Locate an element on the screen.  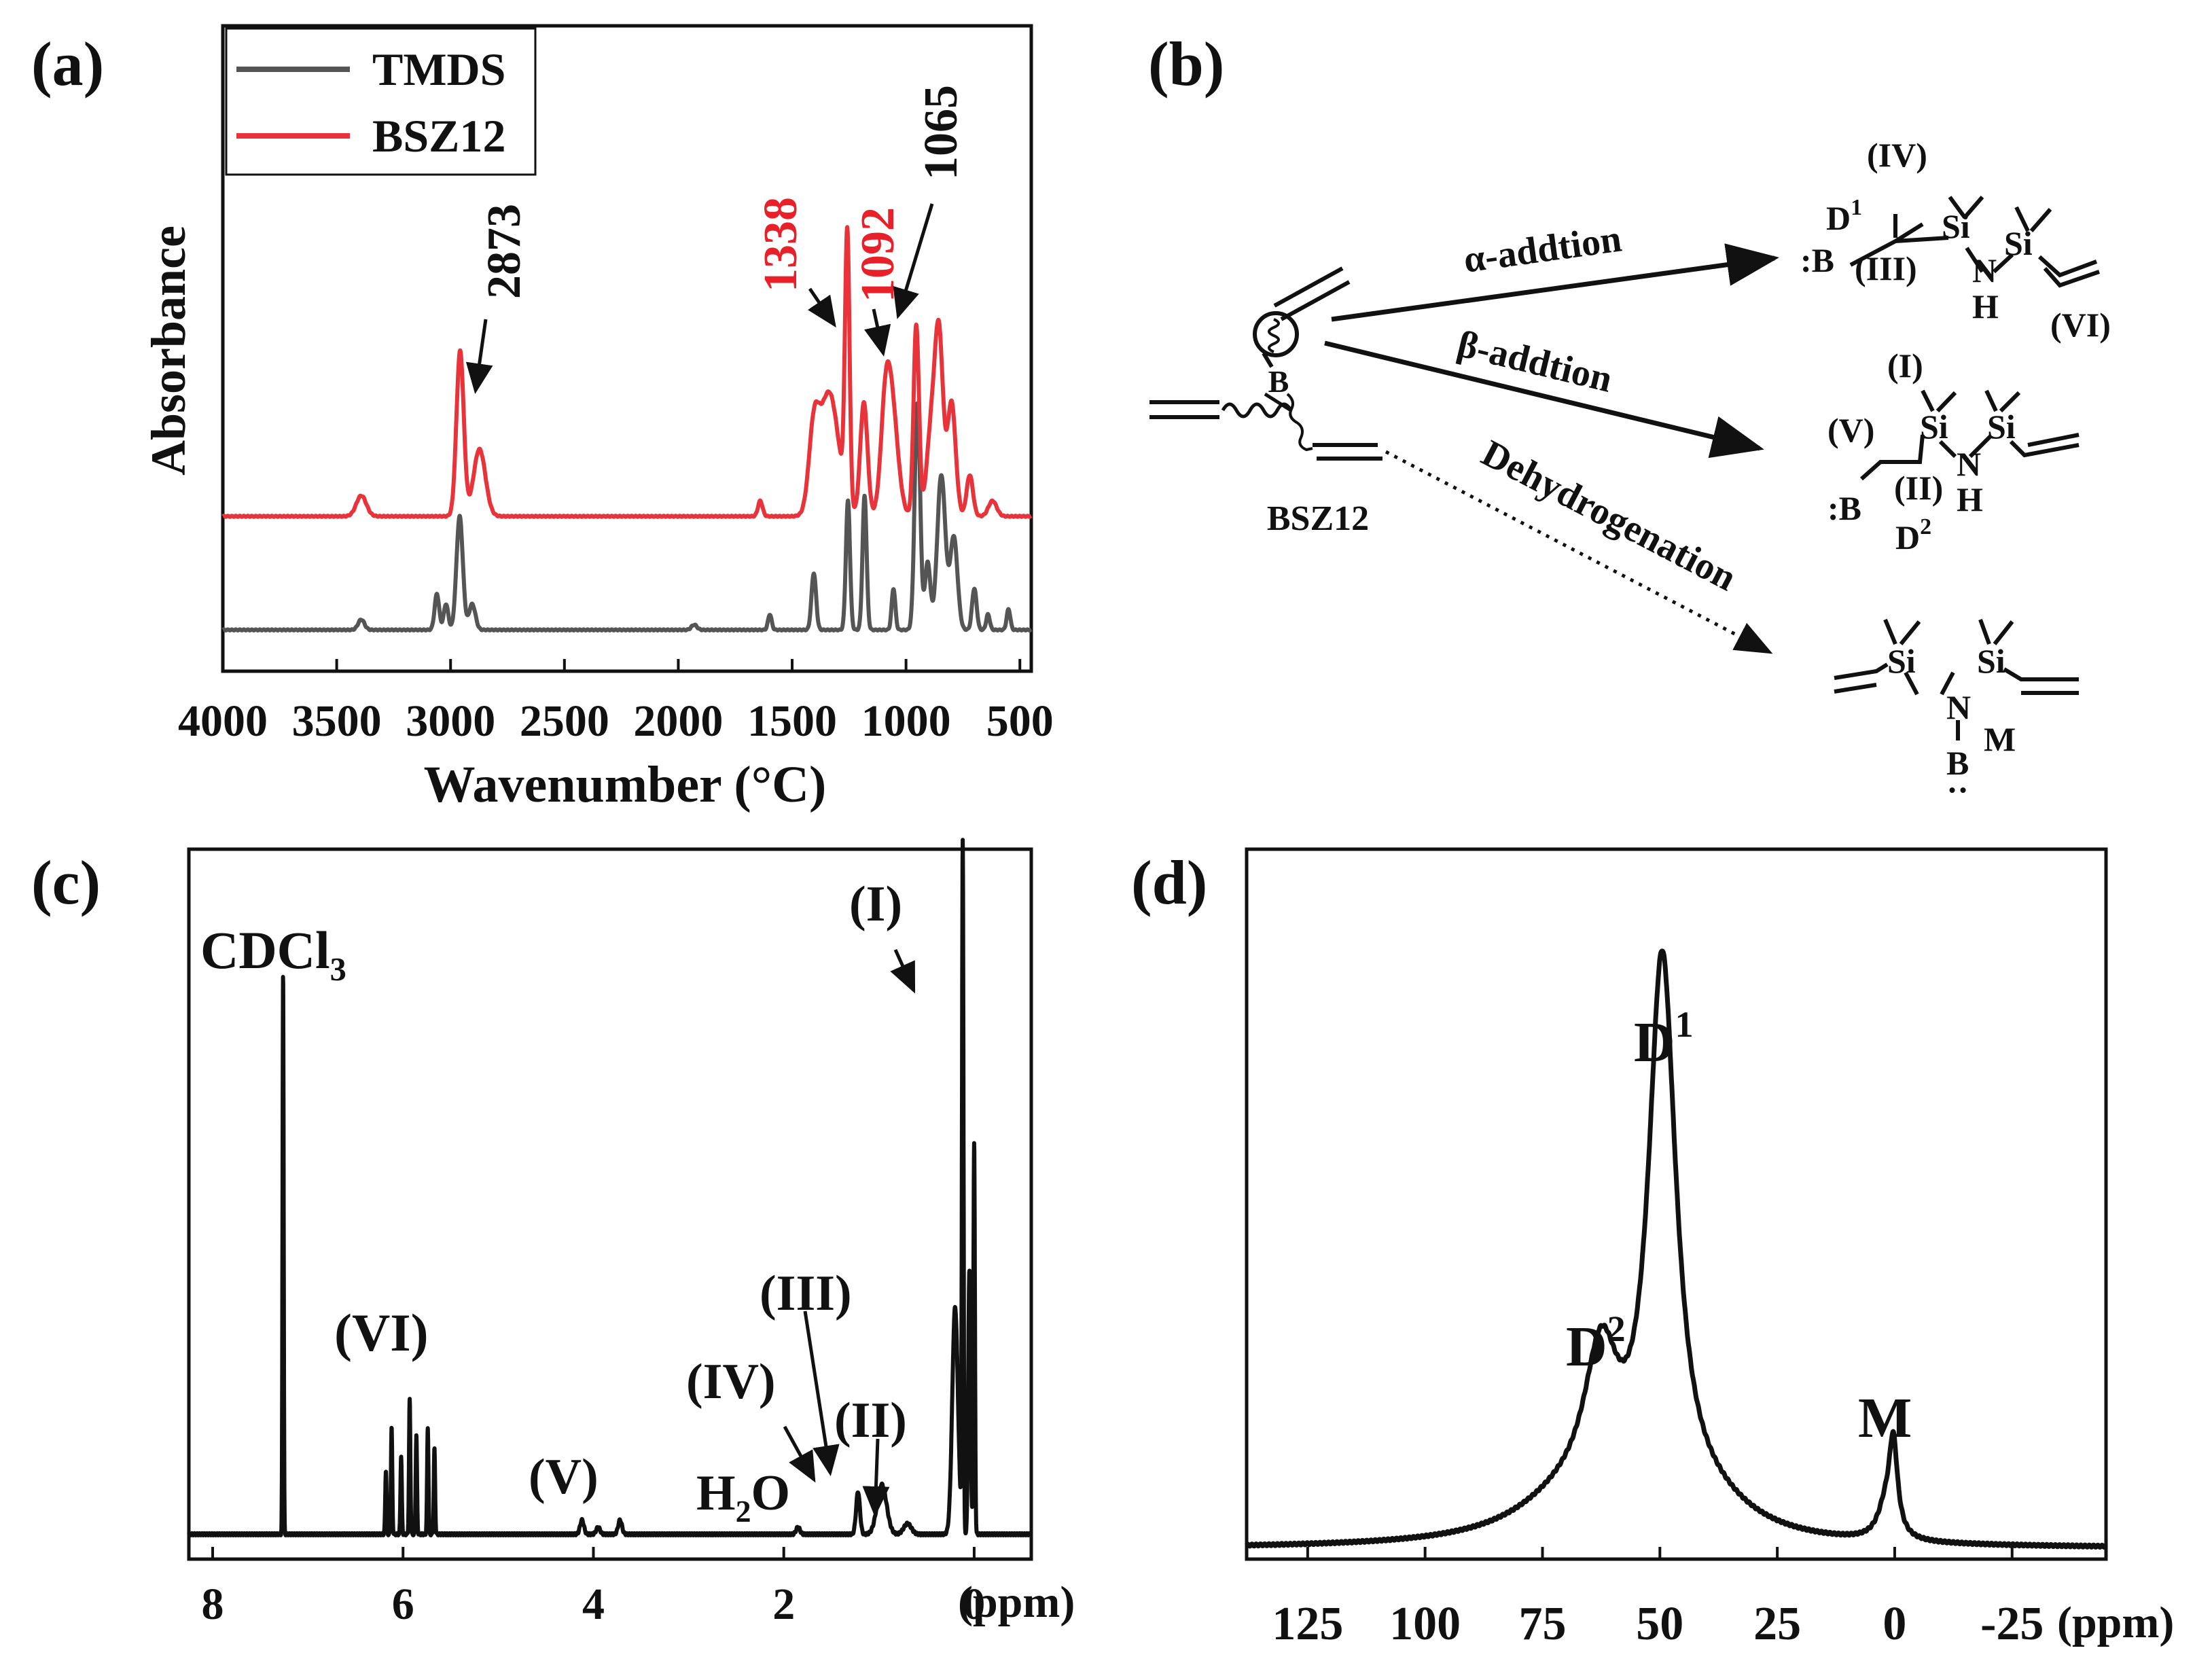
panel-c-label: (c) is located at coordinates (66, 882).